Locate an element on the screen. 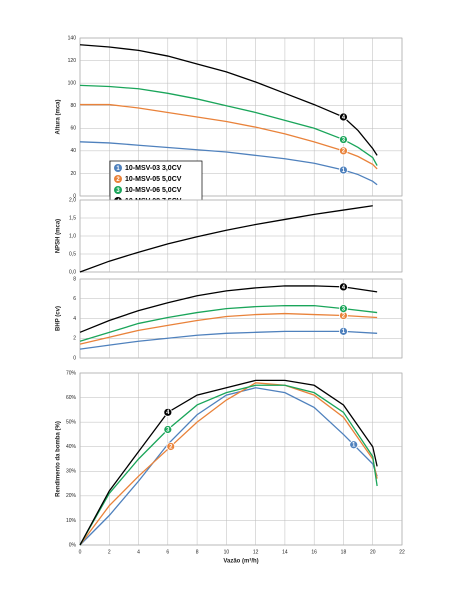 The height and width of the screenshot is (595, 454). y-tick-label: 80 is located at coordinates (73, 106).